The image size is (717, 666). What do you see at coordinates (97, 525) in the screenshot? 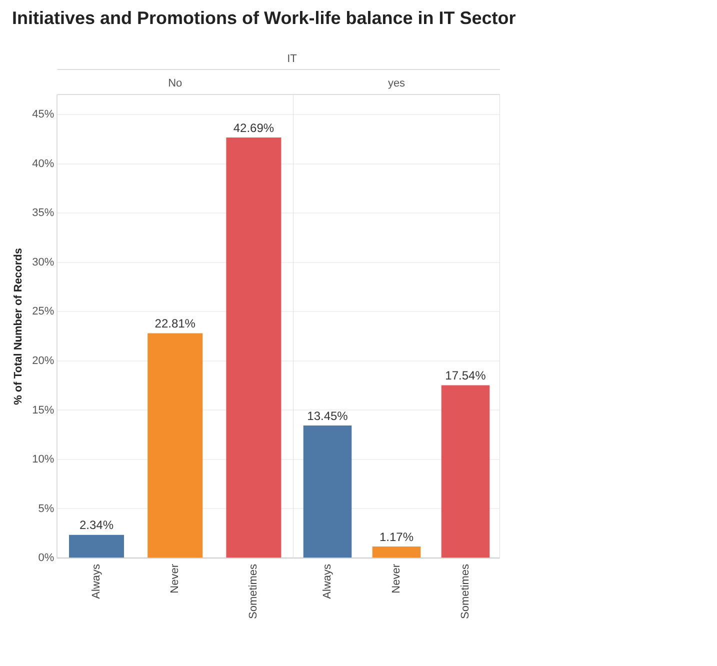
I see `data-label: 2.34%` at bounding box center [97, 525].